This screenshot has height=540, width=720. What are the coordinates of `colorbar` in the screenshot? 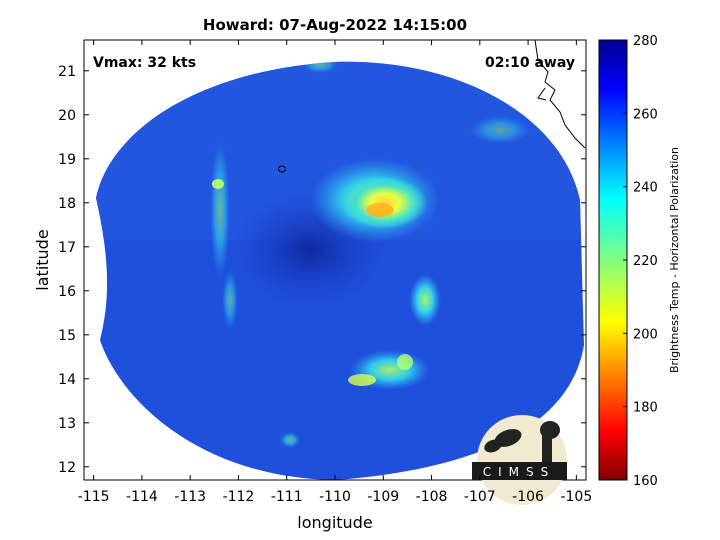 It's located at (613, 260).